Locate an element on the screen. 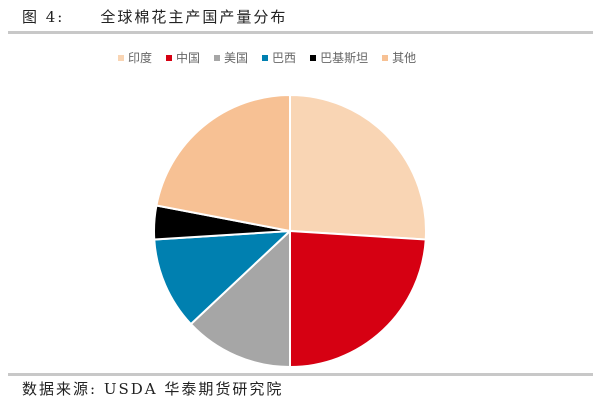  legend-label: 中国 is located at coordinates (188, 58).